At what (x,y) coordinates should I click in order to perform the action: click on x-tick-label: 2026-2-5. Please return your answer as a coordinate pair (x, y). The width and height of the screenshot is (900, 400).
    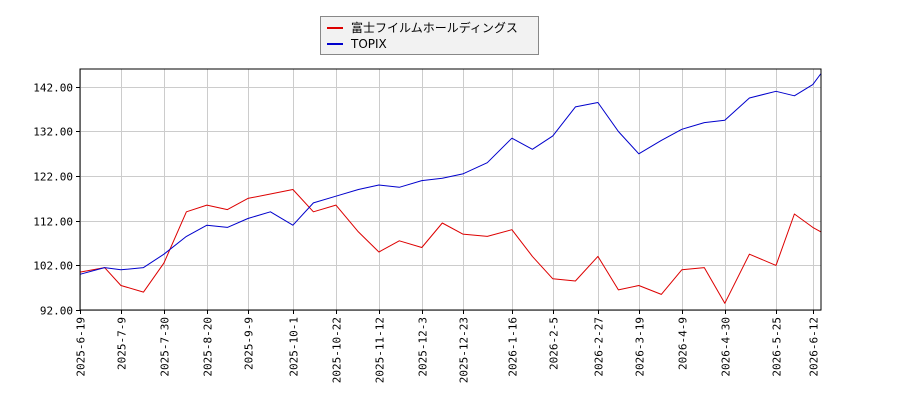
    Looking at the image, I should click on (554, 343).